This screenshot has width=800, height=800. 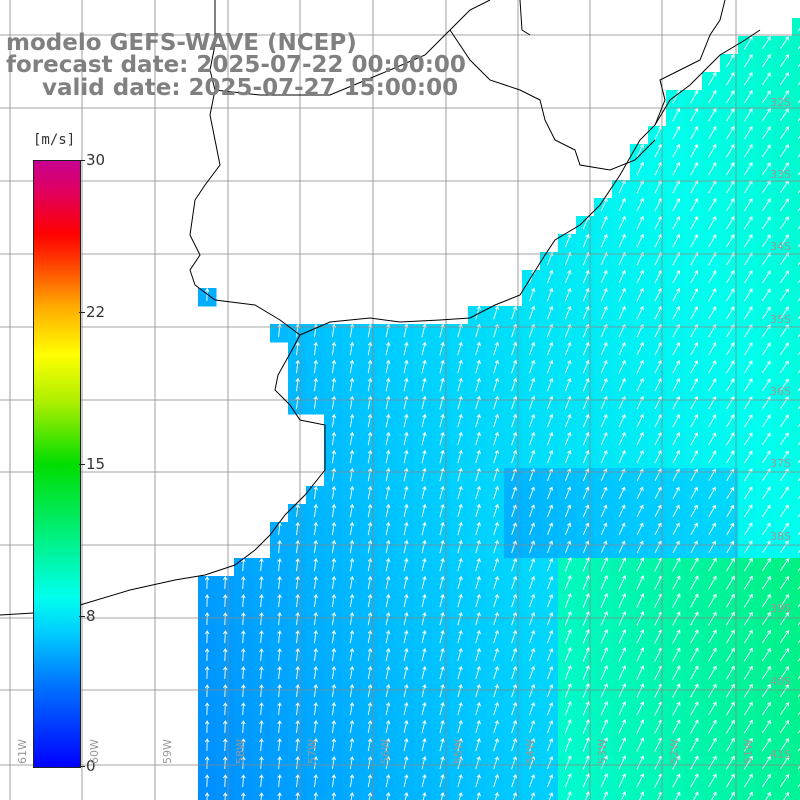 What do you see at coordinates (94, 751) in the screenshot?
I see `lon-label: 60W` at bounding box center [94, 751].